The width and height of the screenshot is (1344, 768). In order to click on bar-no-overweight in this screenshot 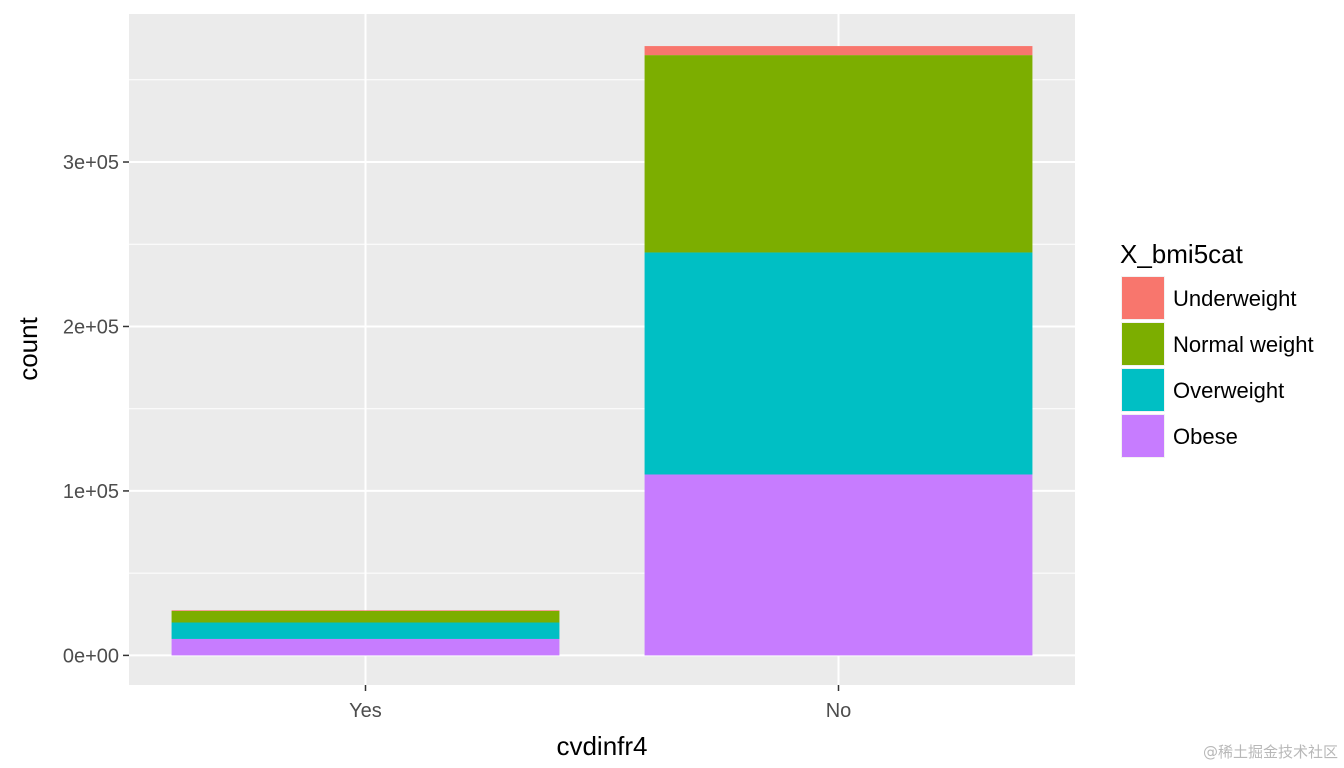, I will do `click(838, 363)`.